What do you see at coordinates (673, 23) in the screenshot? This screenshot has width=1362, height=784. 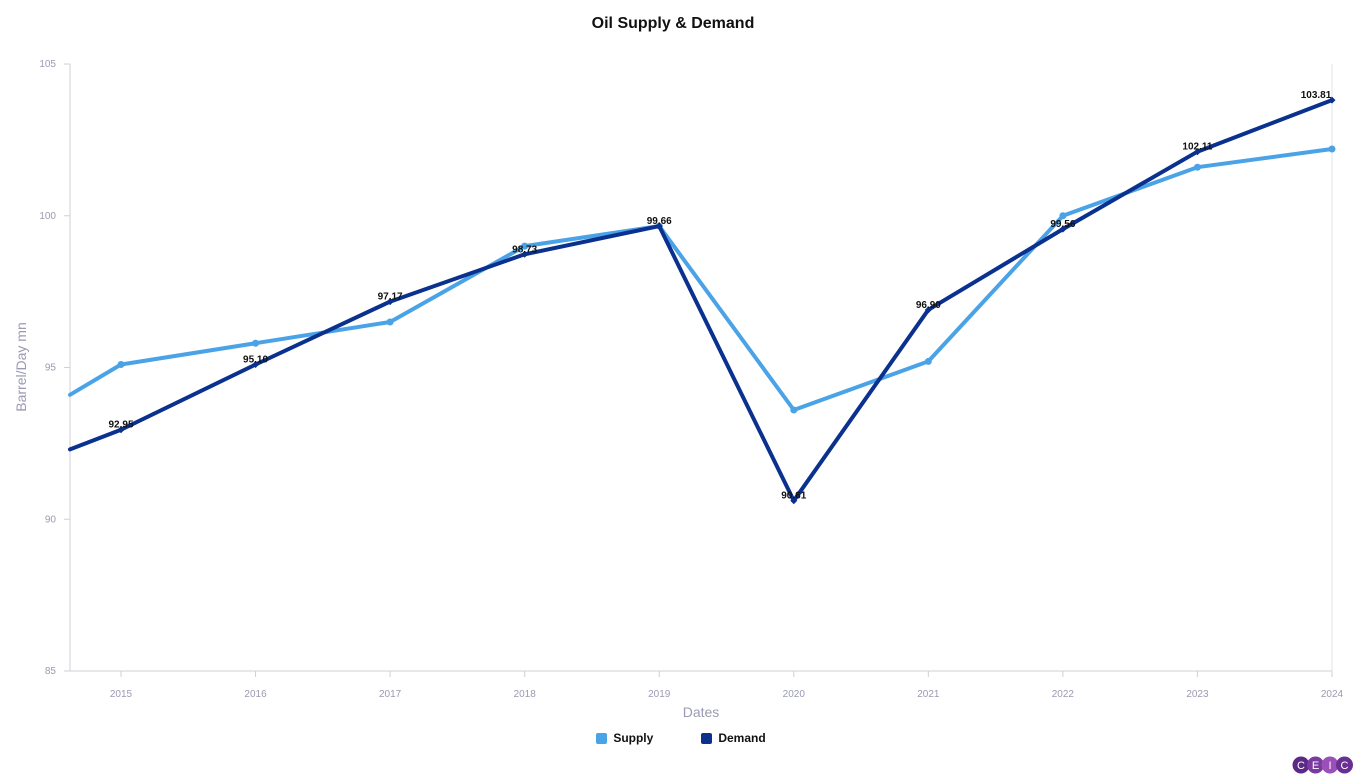 I see `chart-title: Oil Supply & Demand` at bounding box center [673, 23].